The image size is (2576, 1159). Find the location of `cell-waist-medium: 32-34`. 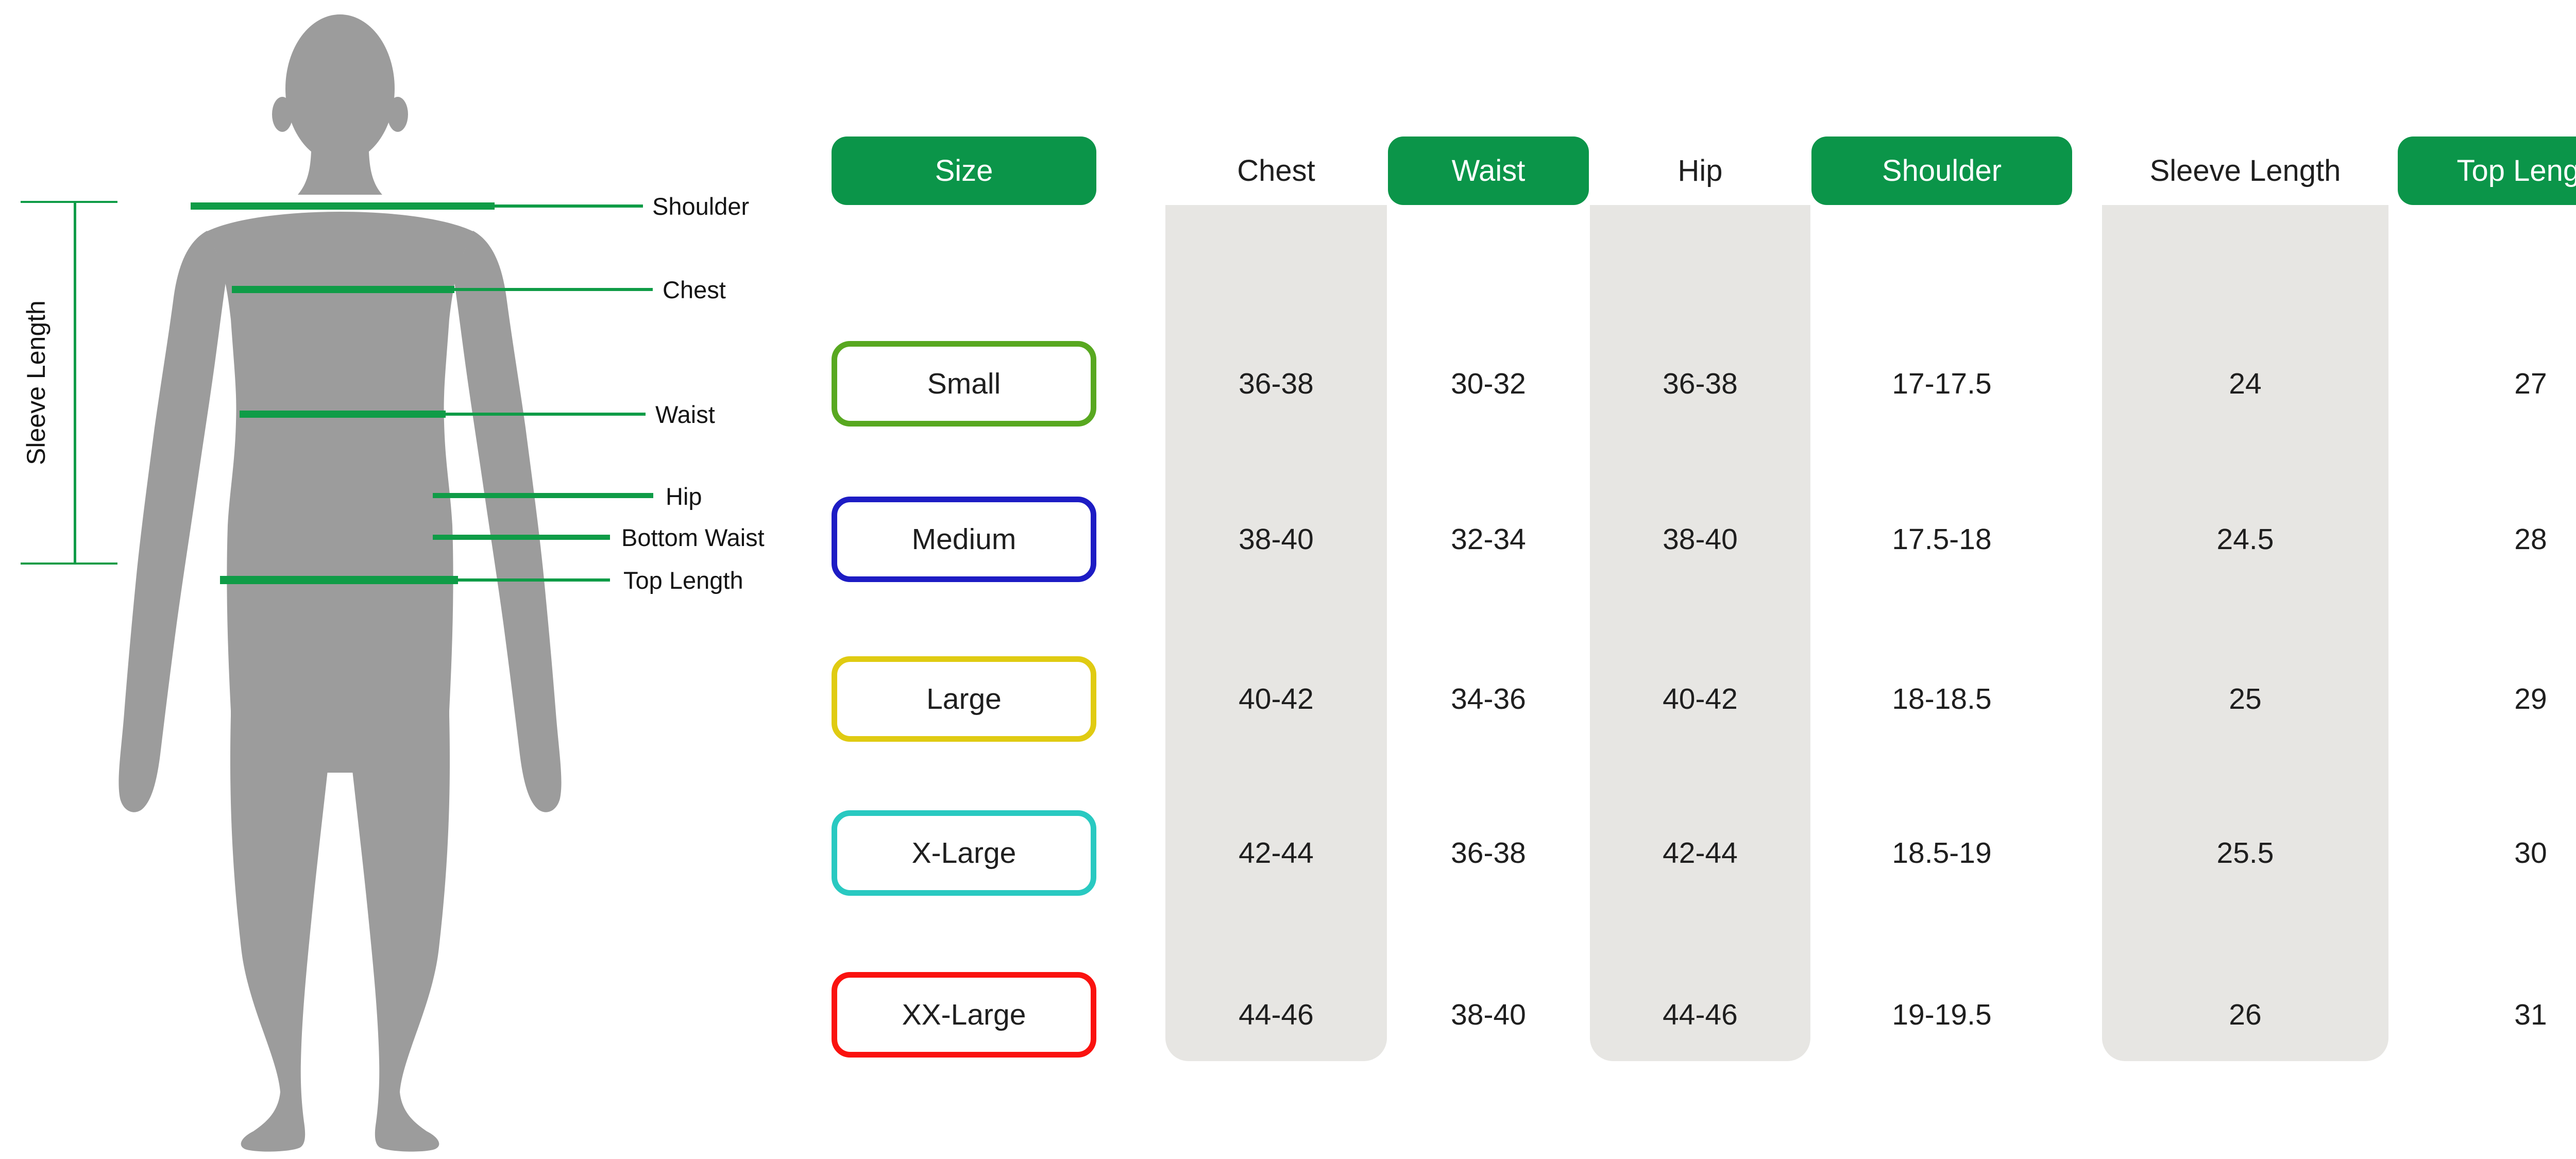

cell-waist-medium: 32-34 is located at coordinates (1489, 539).